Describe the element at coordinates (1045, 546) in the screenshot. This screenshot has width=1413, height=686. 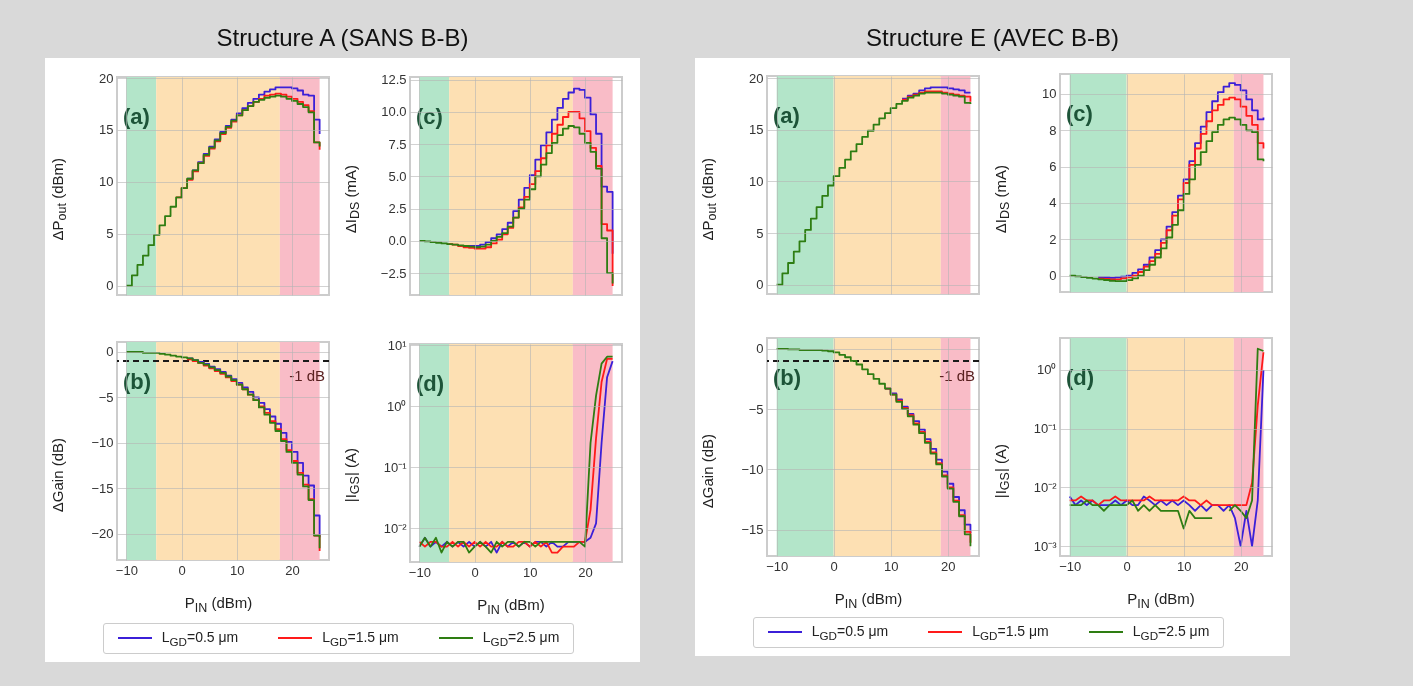
I see `y-tick-label: 10⁻³` at that location.